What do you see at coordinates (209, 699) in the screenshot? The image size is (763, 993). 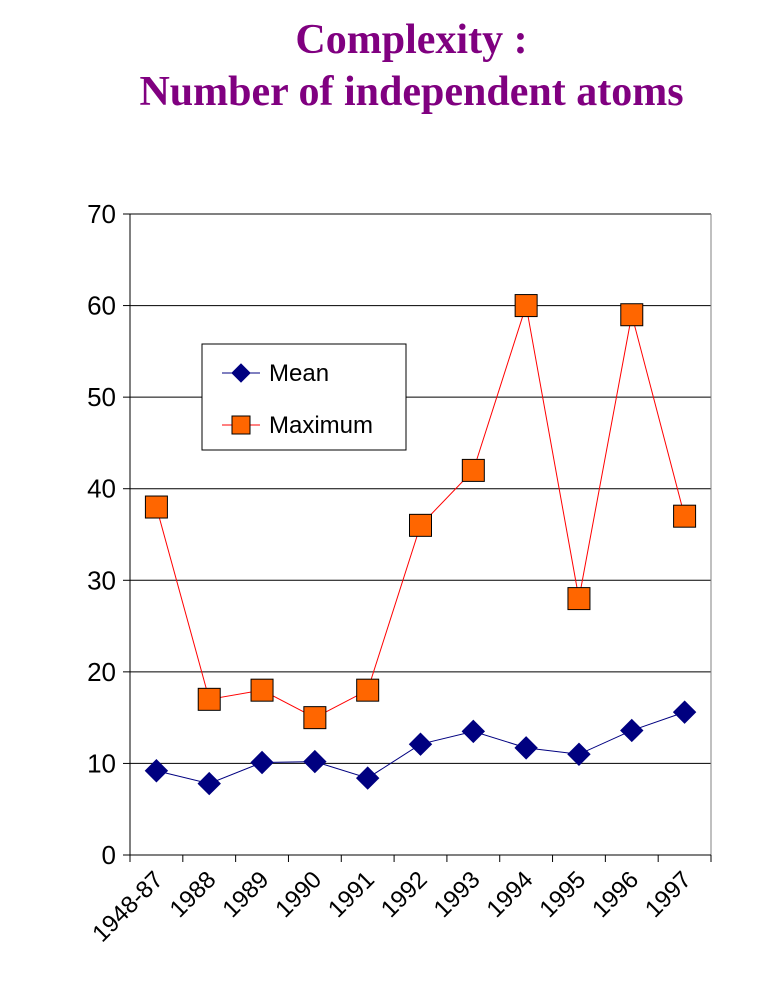 I see `point-maximum-1988` at bounding box center [209, 699].